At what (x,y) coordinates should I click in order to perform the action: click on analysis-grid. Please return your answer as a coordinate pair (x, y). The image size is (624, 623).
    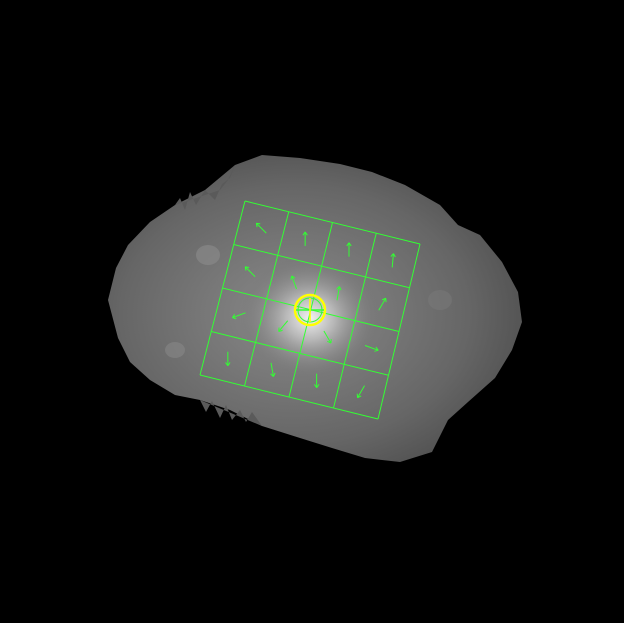
    Looking at the image, I should click on (310, 310).